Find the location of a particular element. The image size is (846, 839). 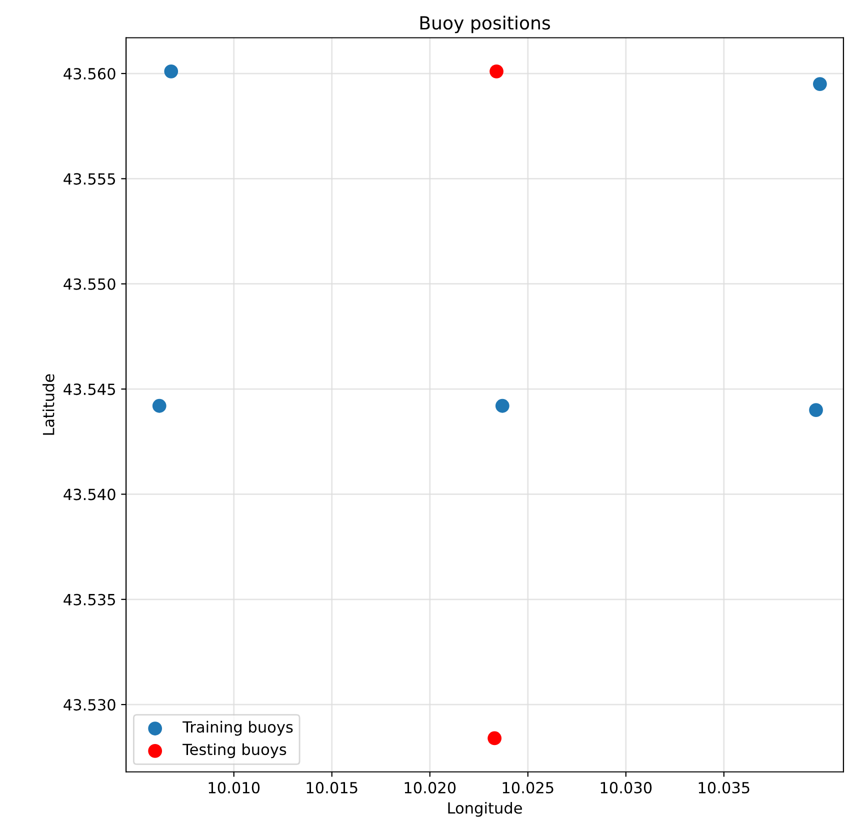

x-axis-title: Longitude is located at coordinates (485, 809).